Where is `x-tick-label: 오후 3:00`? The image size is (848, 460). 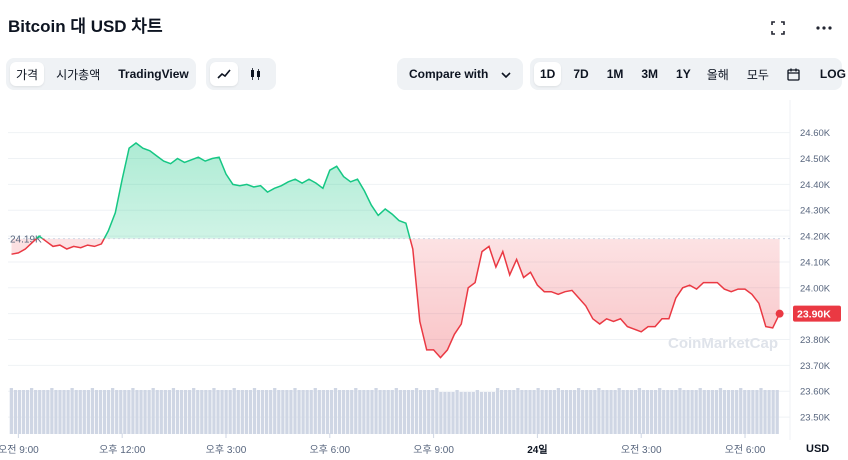
x-tick-label: 오후 3:00 is located at coordinates (226, 450).